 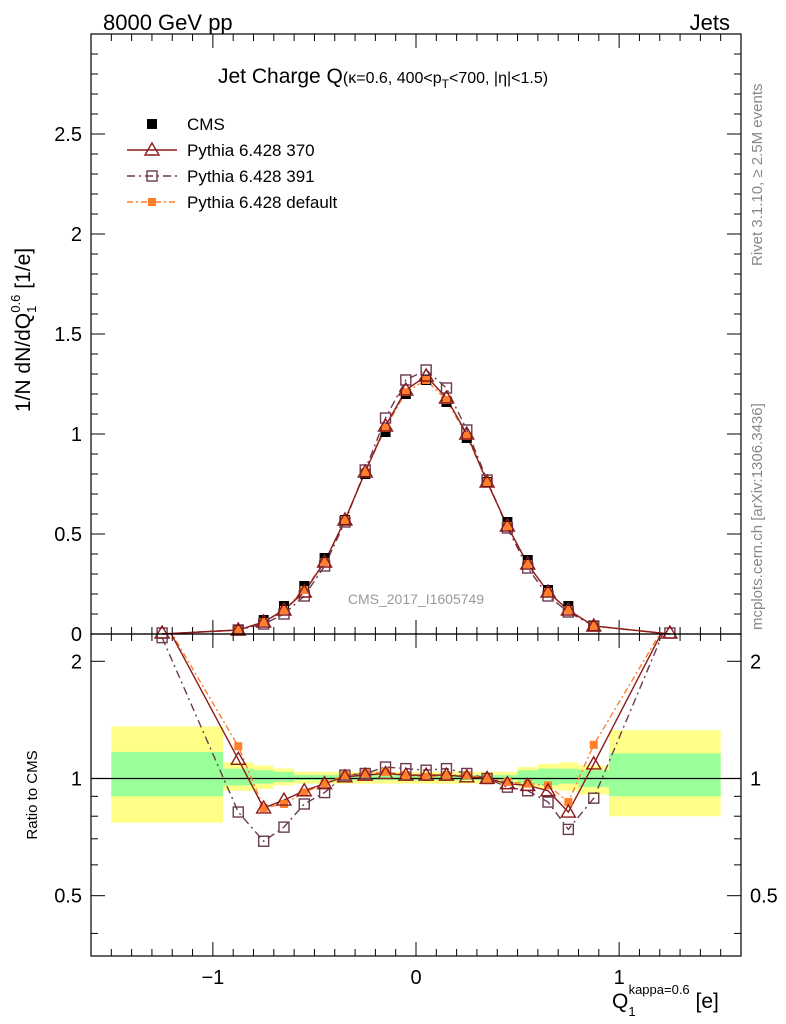 What do you see at coordinates (710, 22) in the screenshot?
I see `header-right: Jets` at bounding box center [710, 22].